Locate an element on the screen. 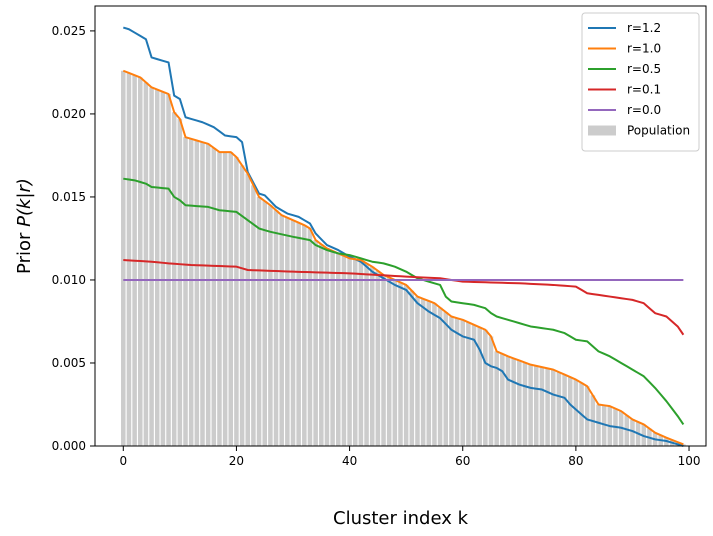 This screenshot has width=713, height=536. legend-label: Population is located at coordinates (658, 131).